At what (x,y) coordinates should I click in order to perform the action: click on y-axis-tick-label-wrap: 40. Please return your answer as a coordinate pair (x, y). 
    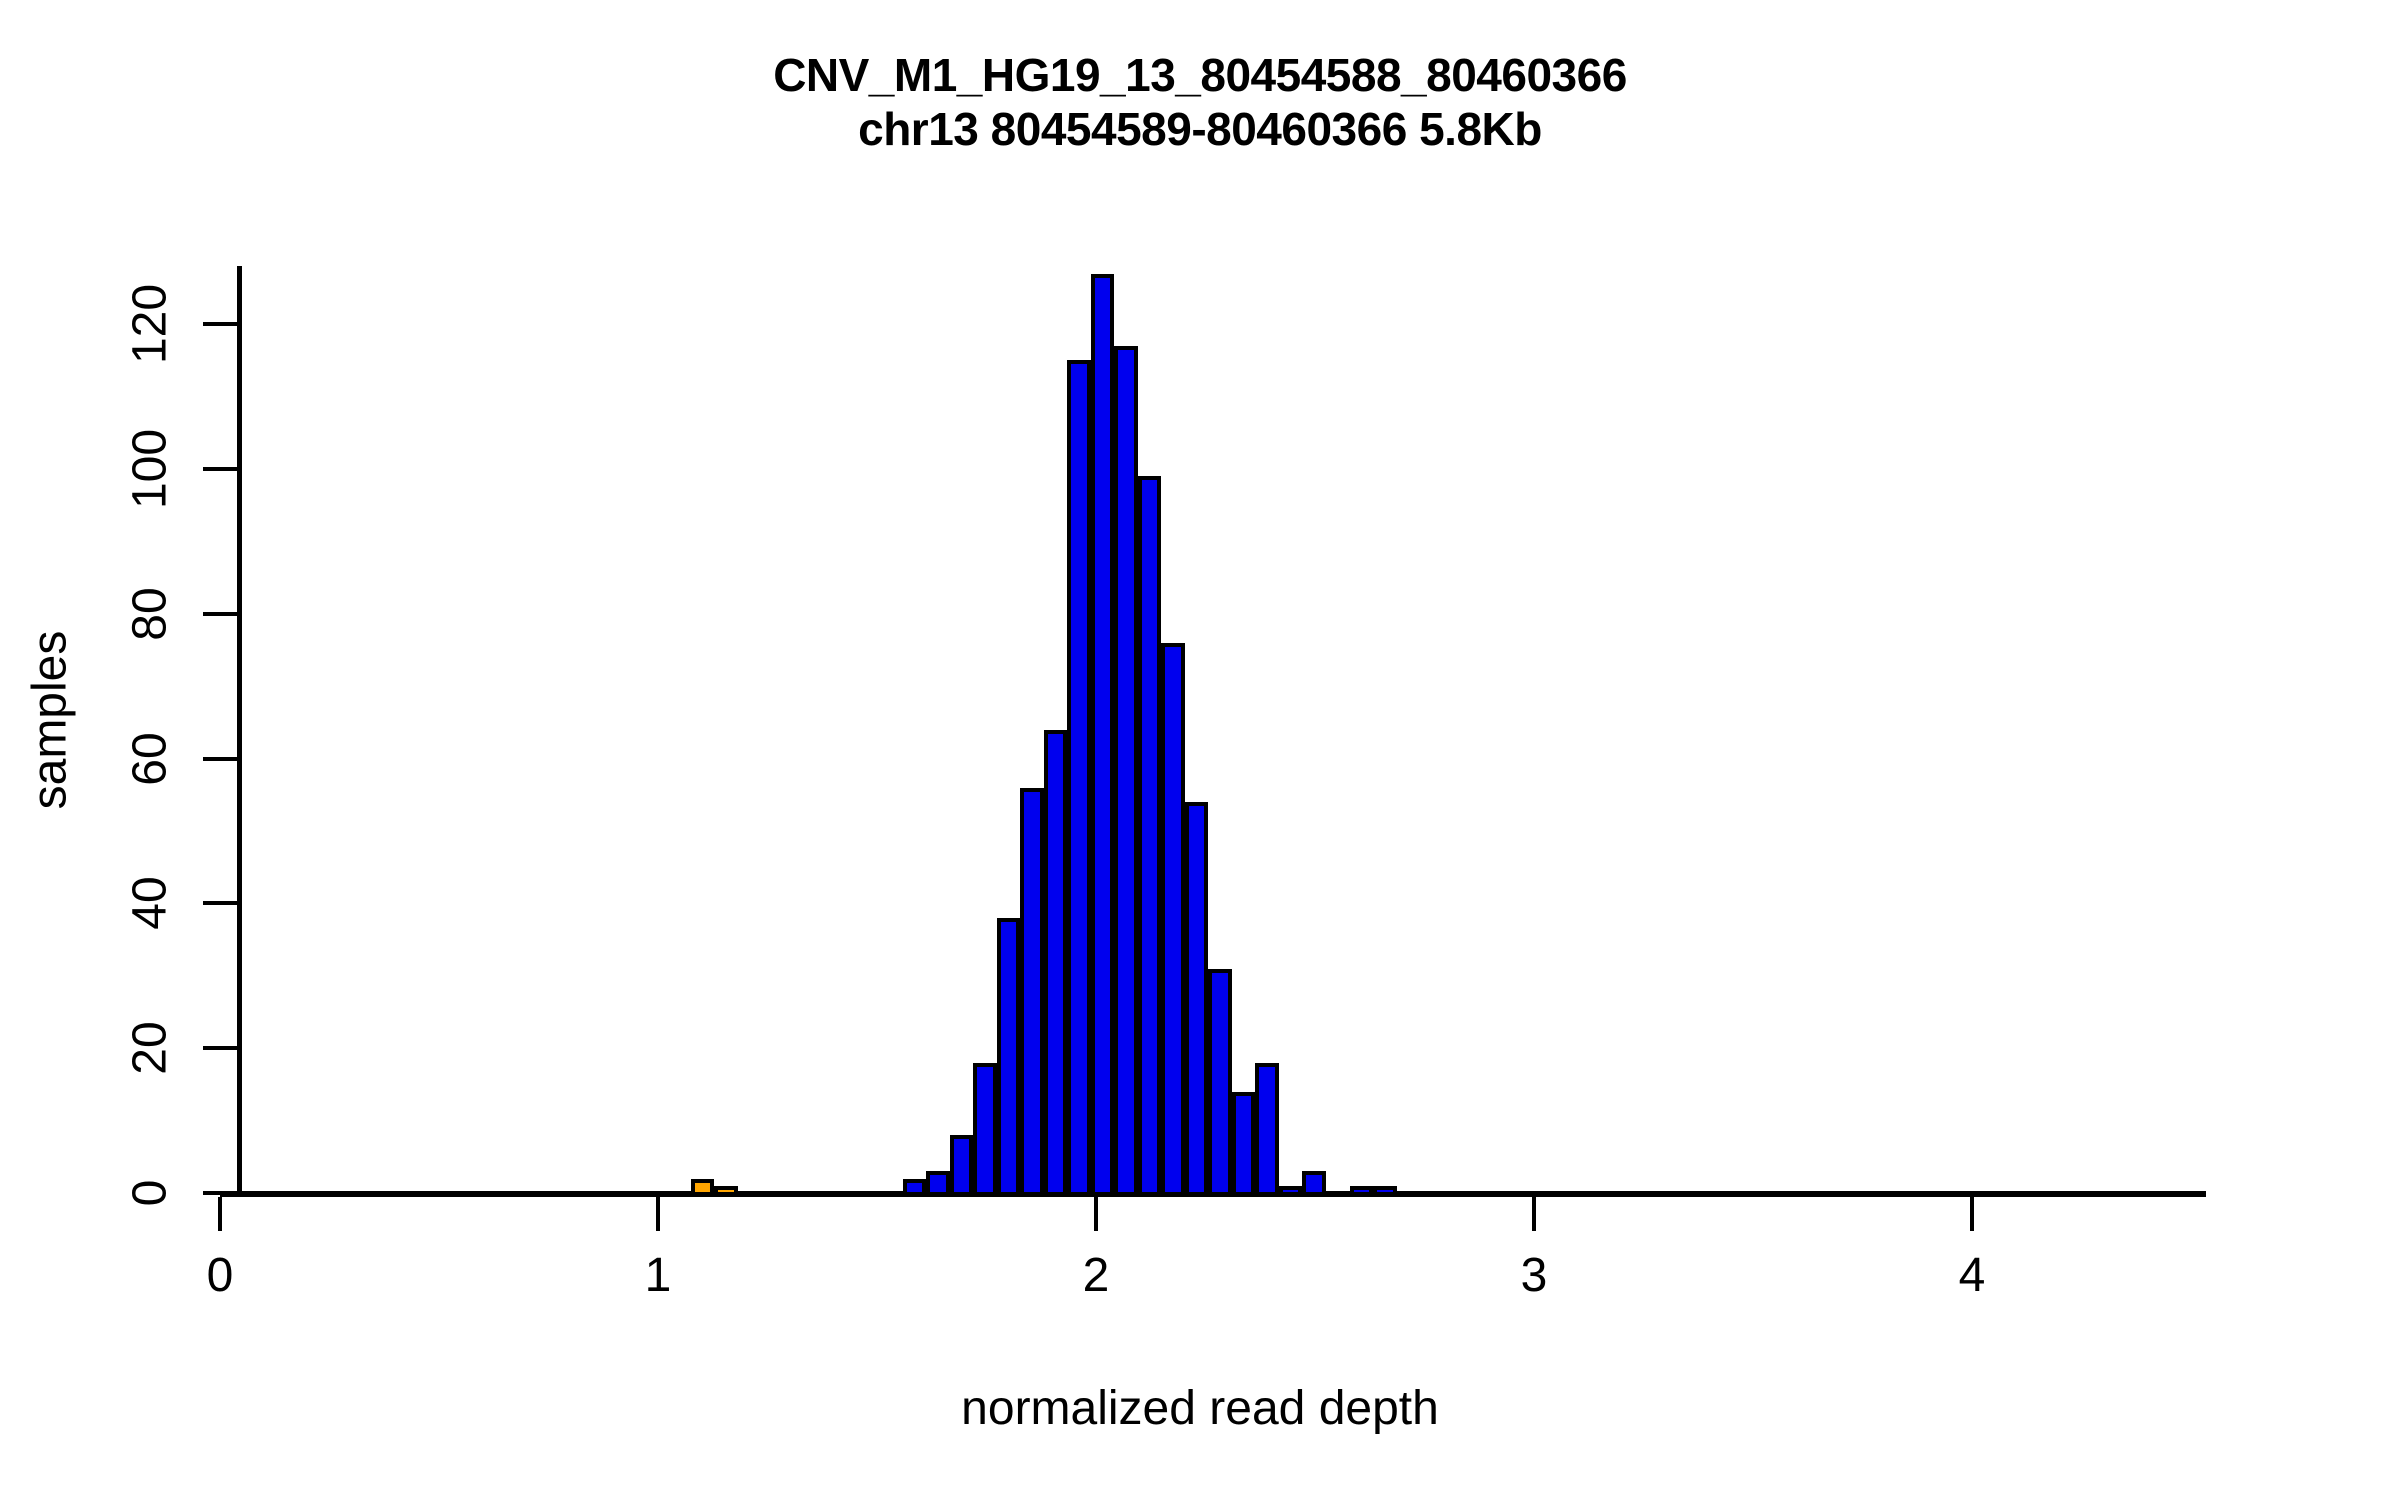
    Looking at the image, I should click on (150, 903).